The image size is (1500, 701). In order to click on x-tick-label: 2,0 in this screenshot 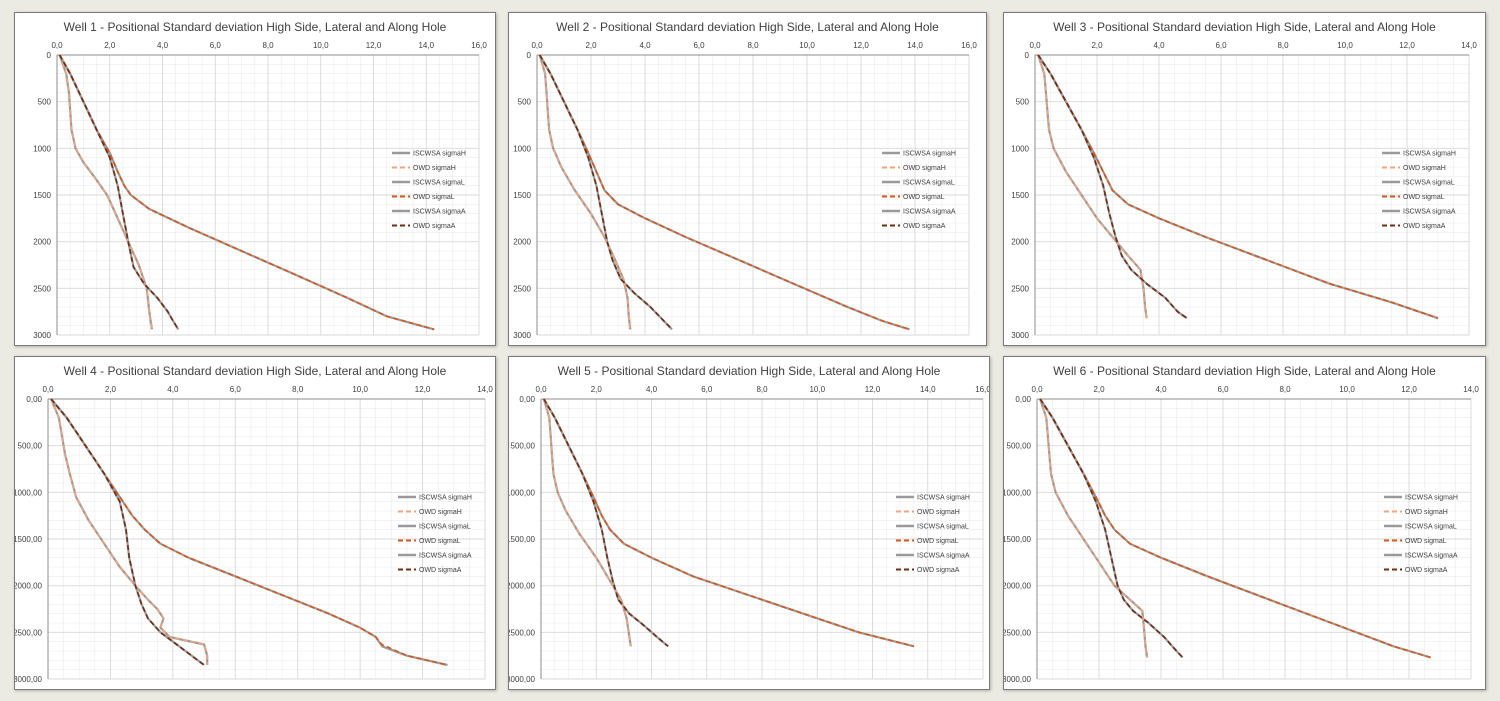, I will do `click(111, 389)`.